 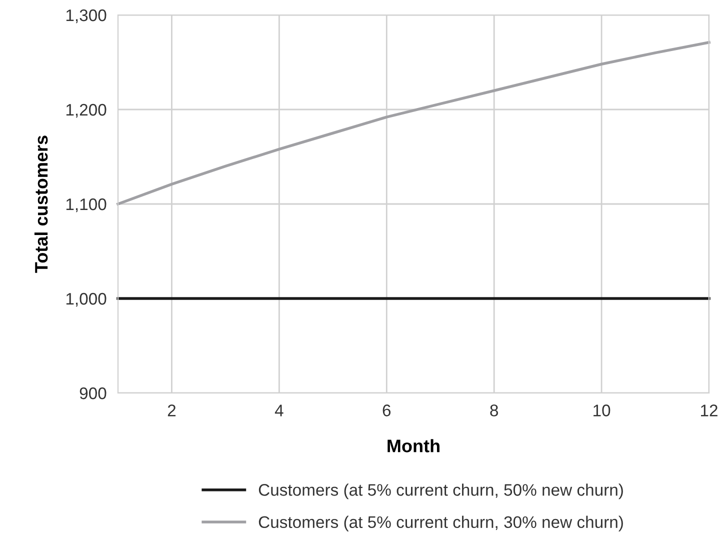 What do you see at coordinates (440, 524) in the screenshot?
I see `legend-label: Customers (at 5% current churn, 30% new churn)` at bounding box center [440, 524].